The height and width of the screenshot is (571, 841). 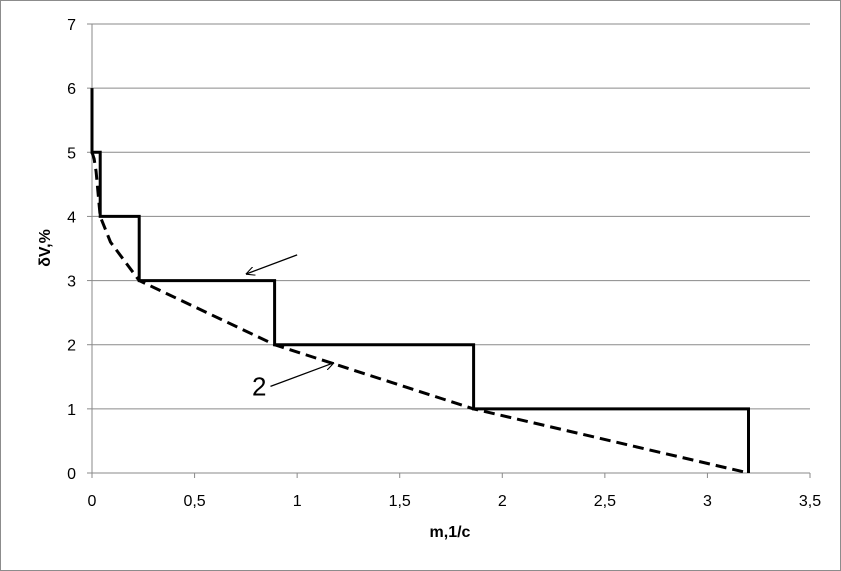 What do you see at coordinates (259, 386) in the screenshot?
I see `annotation-label: 2` at bounding box center [259, 386].